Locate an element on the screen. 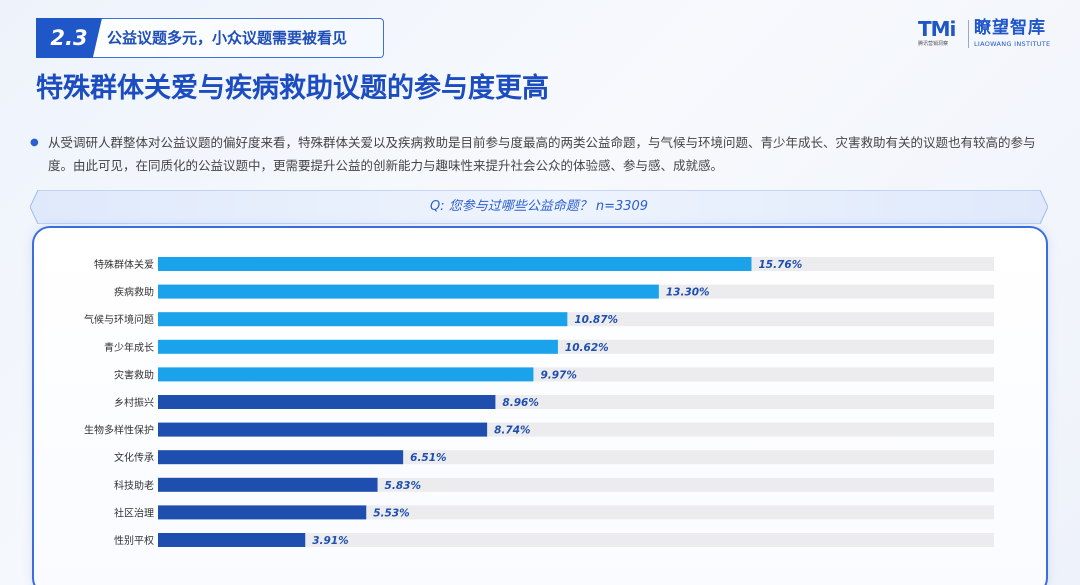 The height and width of the screenshot is (585, 1080). category-label-9: 社区治理 is located at coordinates (134, 512).